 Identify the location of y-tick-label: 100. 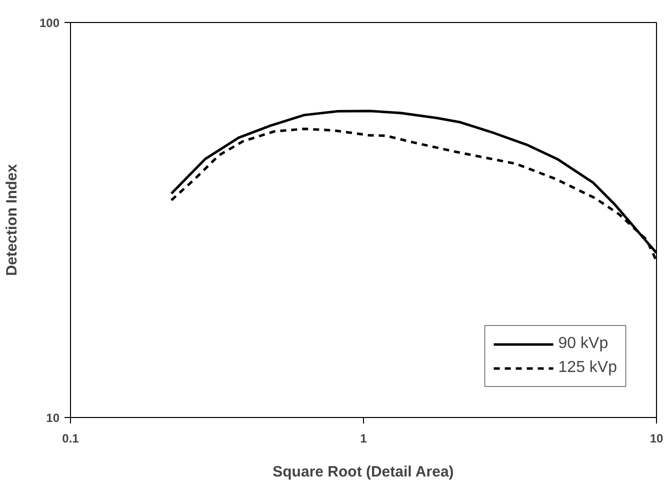
(49, 23).